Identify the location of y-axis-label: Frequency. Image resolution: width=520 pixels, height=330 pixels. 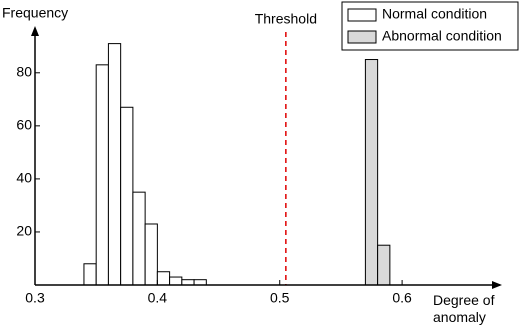
(35, 13).